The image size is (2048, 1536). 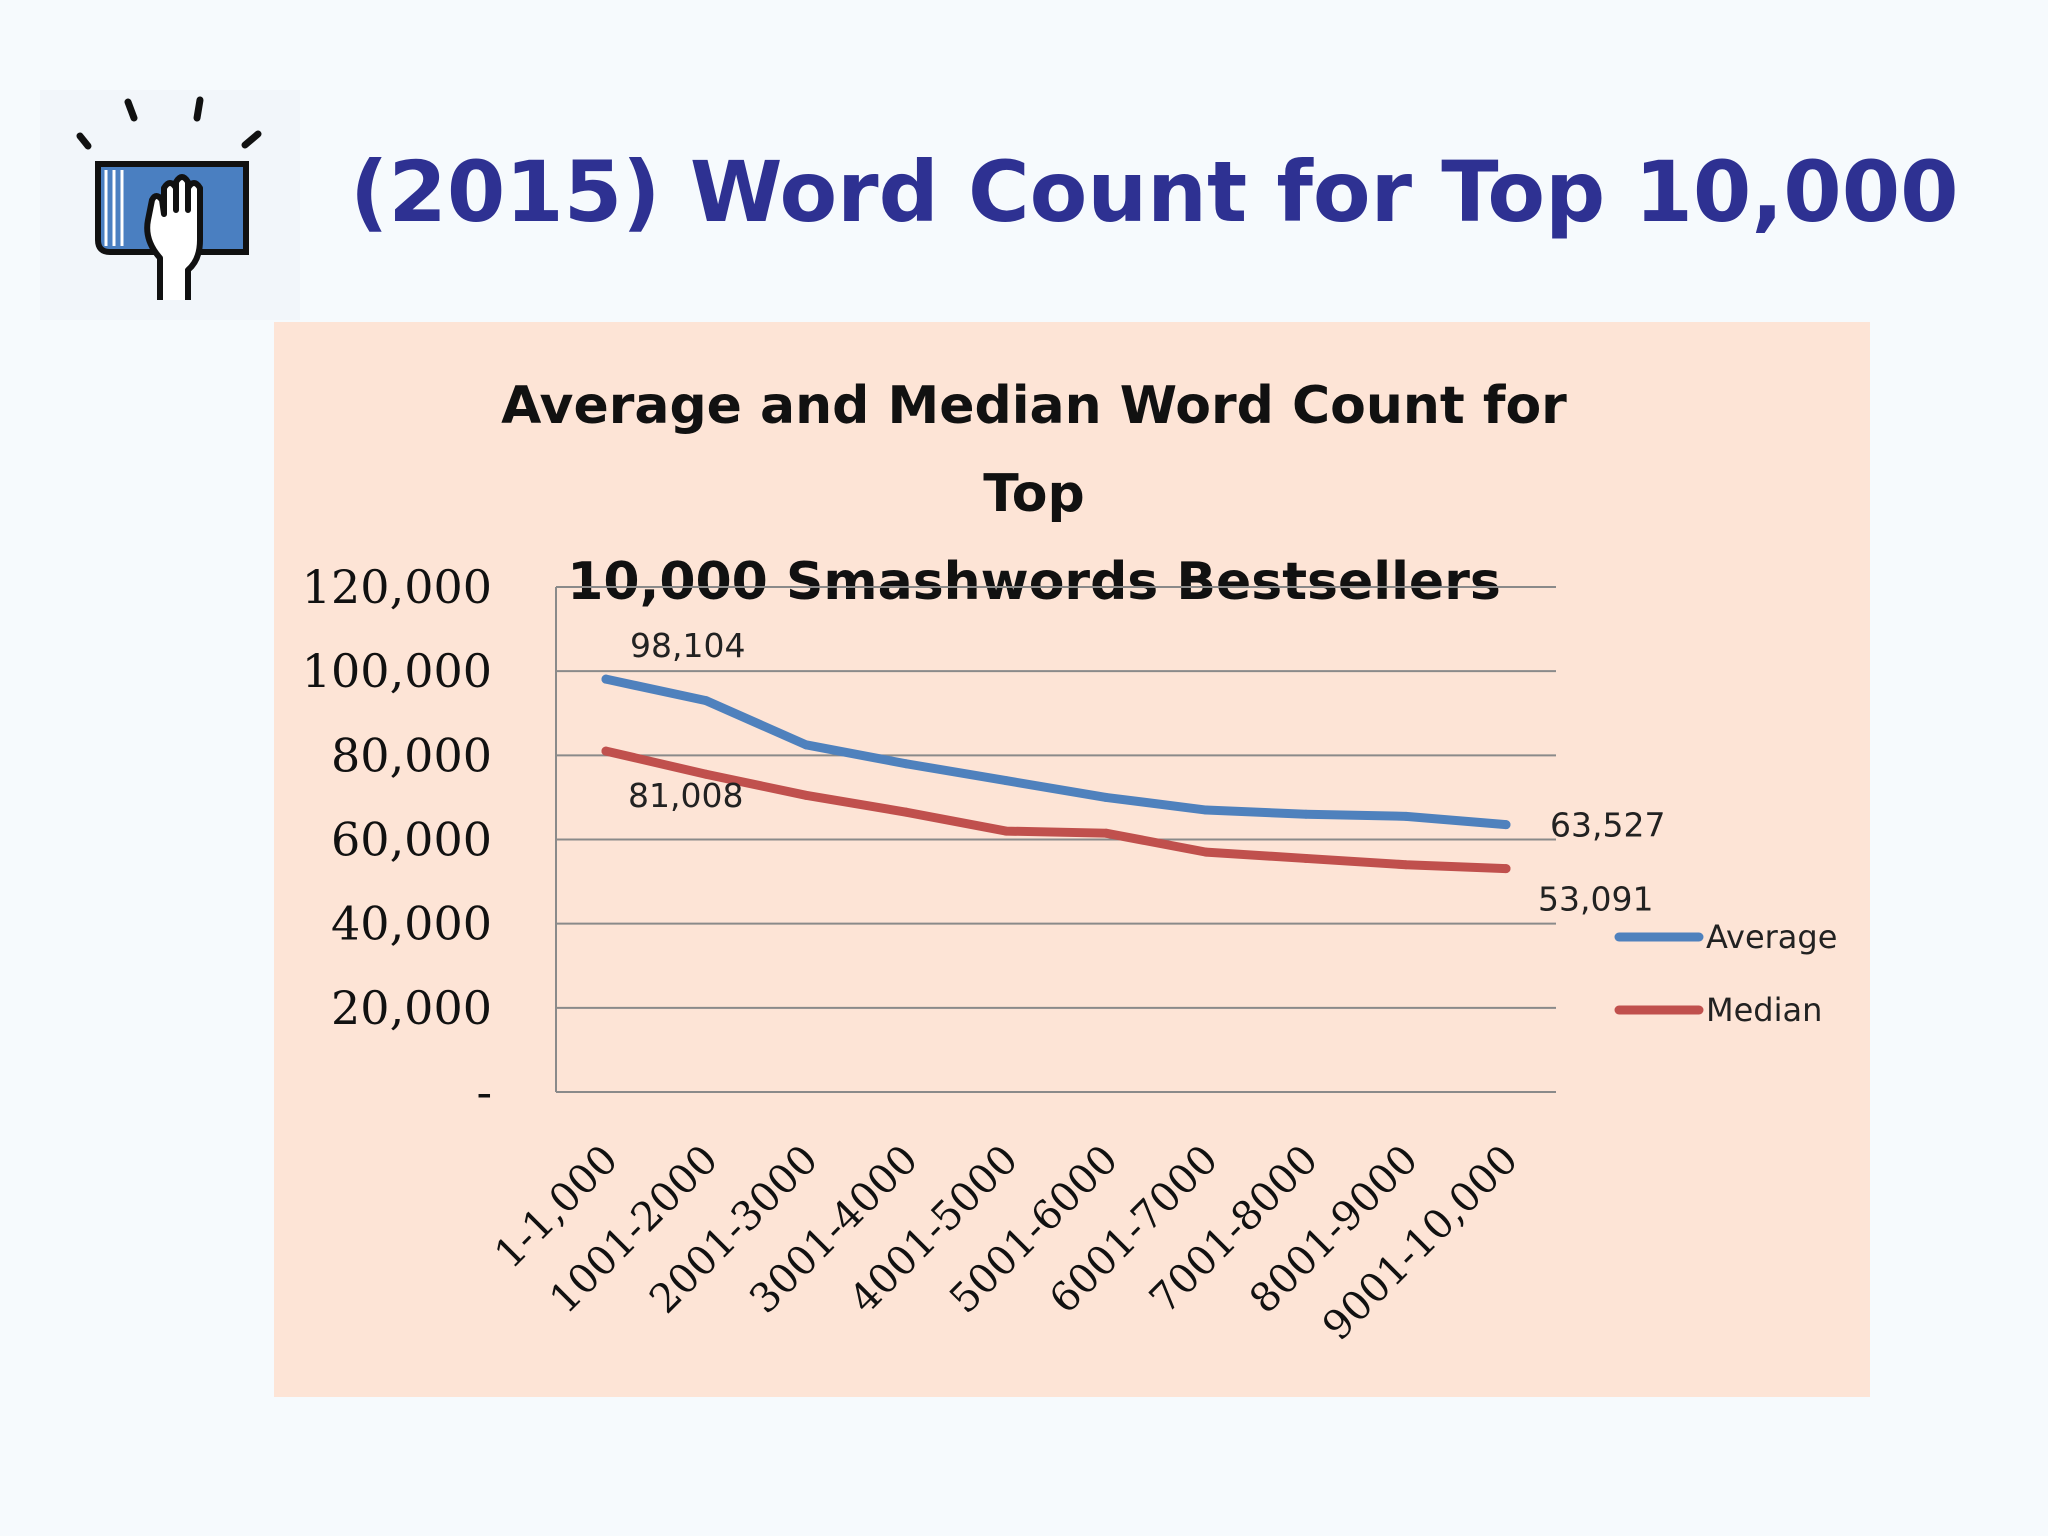 What do you see at coordinates (1034, 450) in the screenshot?
I see `chart-title-line-1: Average and Median Word Count for Top` at bounding box center [1034, 450].